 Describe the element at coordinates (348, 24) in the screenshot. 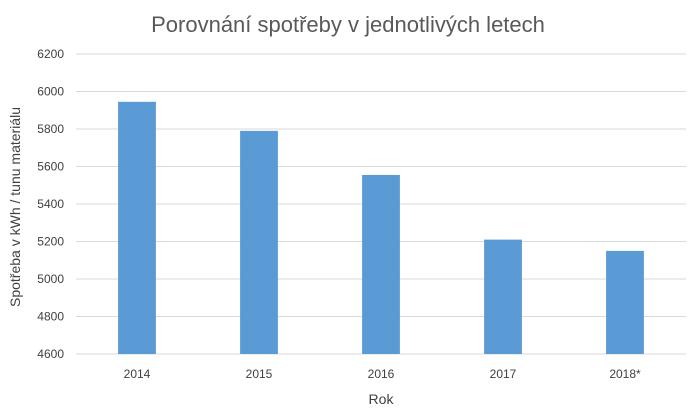

I see `chart-title: Porovnání spotřeby v jednotlivých letech` at that location.